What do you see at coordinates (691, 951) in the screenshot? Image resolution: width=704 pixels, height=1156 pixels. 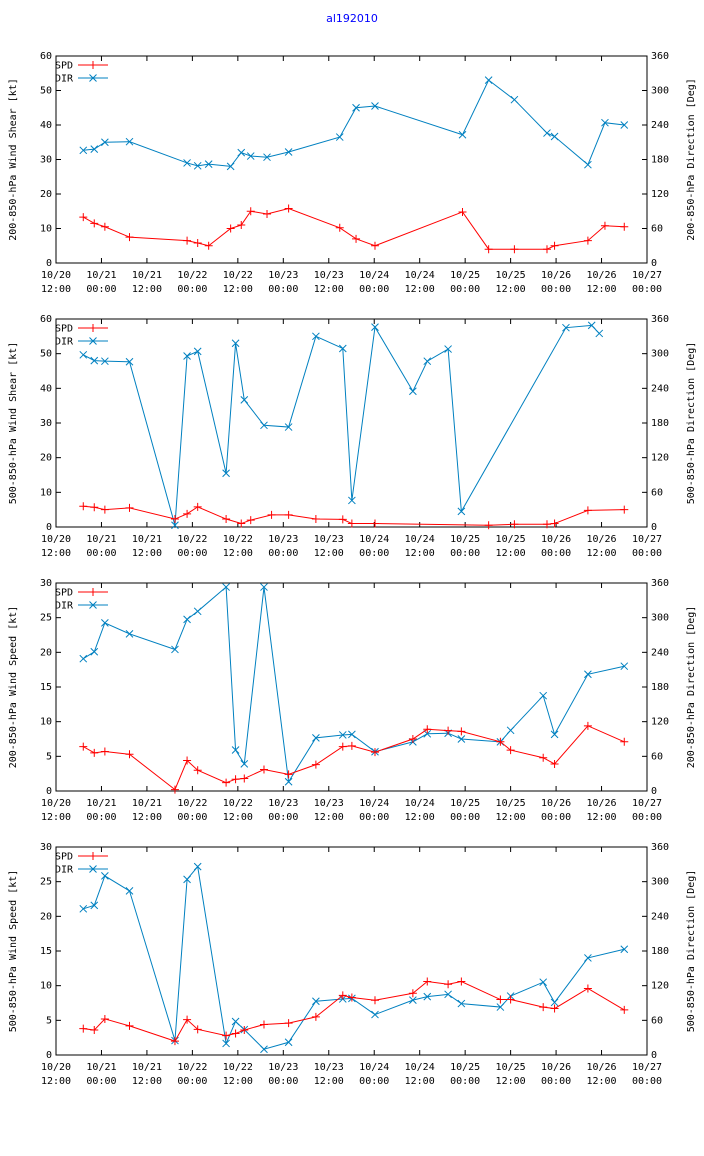 I see `y-axis-label-right: 500-850-hPa Direction [Deg]` at bounding box center [691, 951].